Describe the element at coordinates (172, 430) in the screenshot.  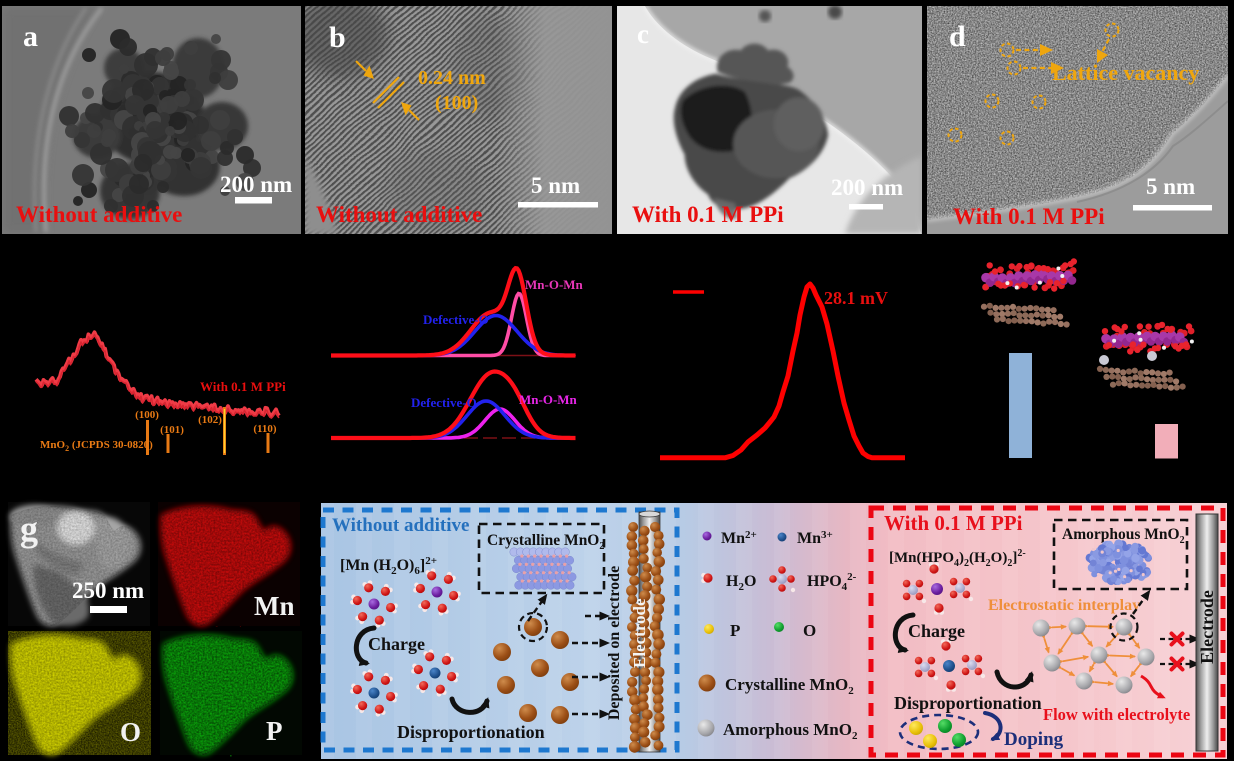
I see `svg-text: (101)` at that location.